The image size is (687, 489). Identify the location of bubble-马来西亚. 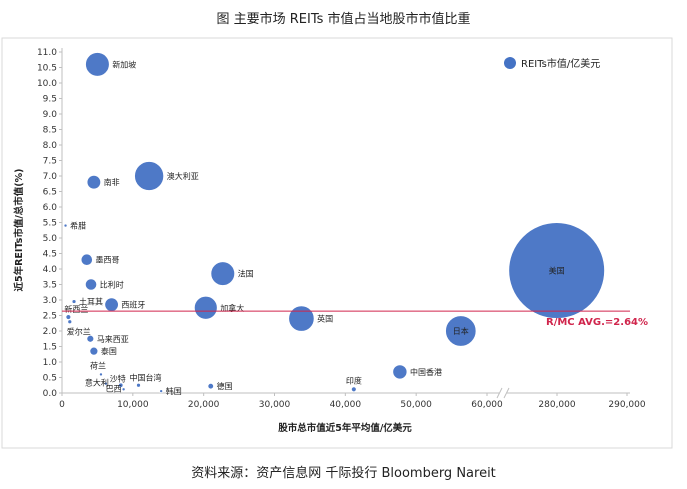
(90, 338).